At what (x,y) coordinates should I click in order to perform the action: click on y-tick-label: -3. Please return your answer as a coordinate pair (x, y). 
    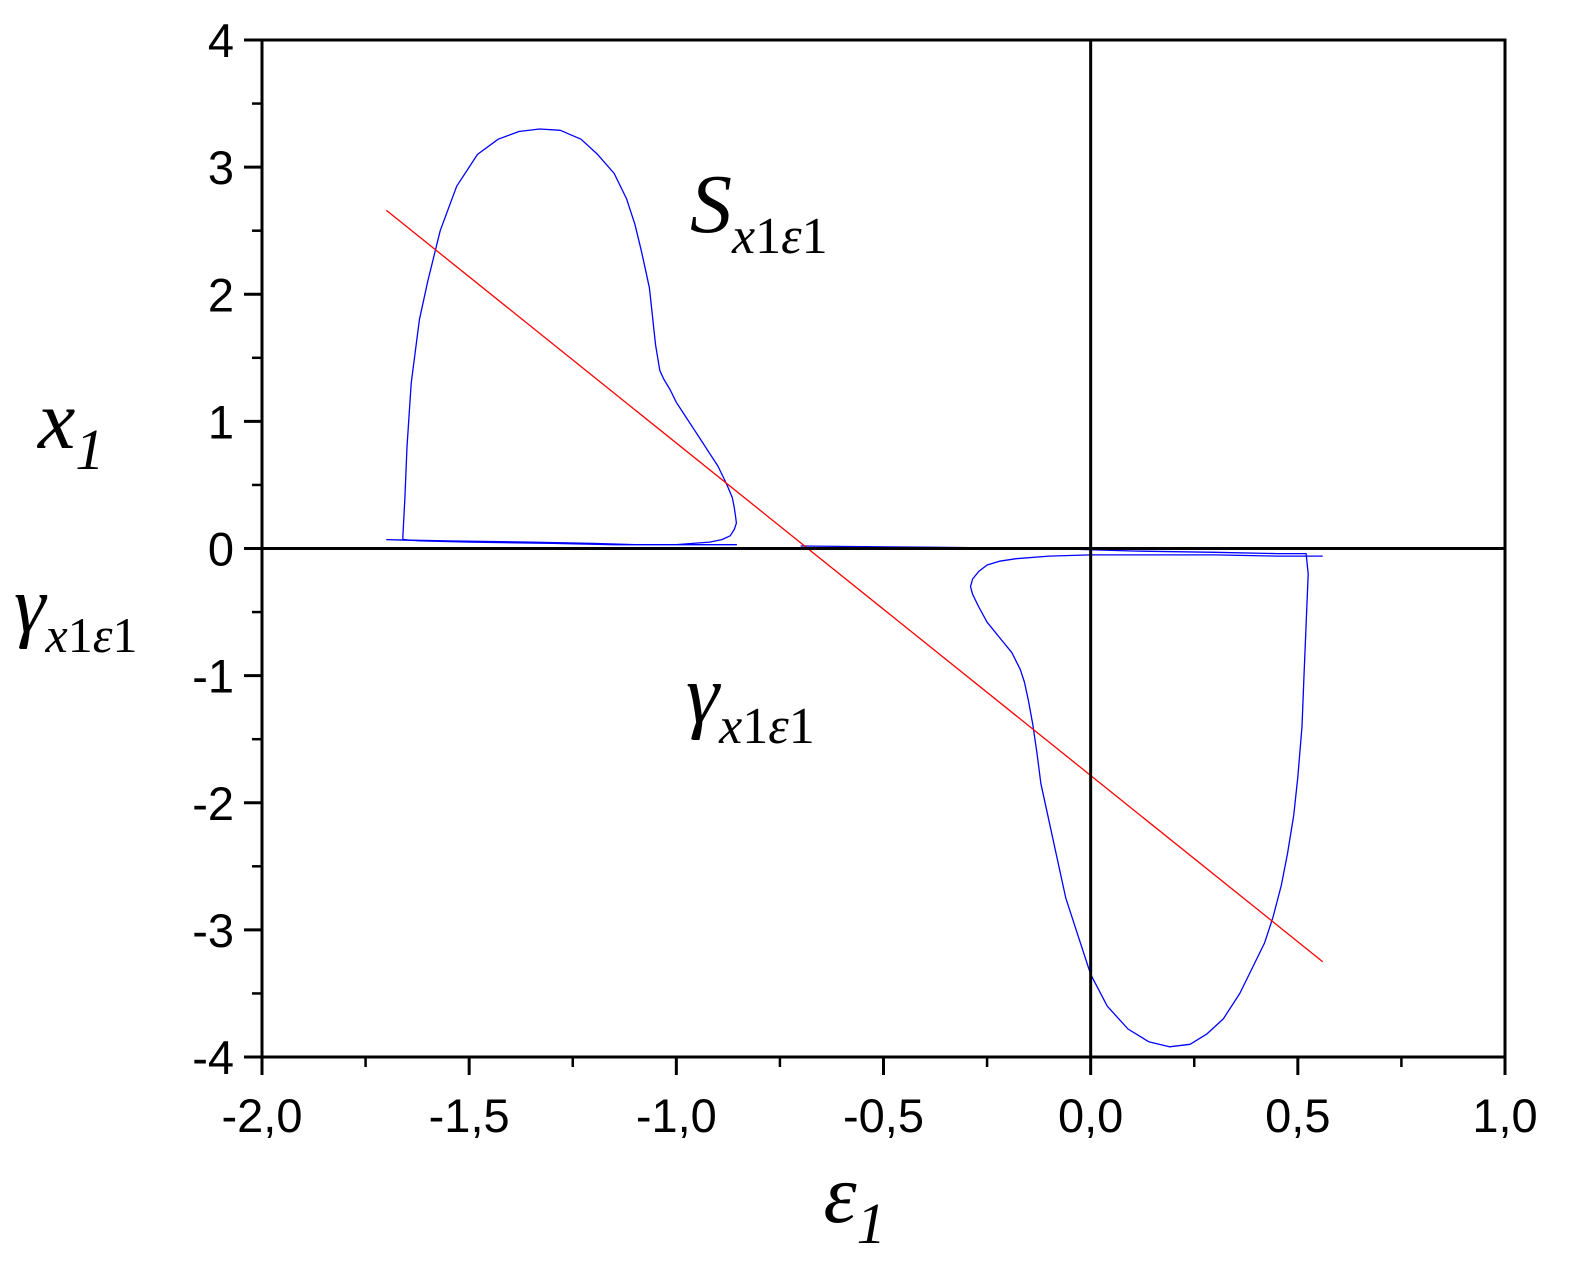
    Looking at the image, I should click on (213, 930).